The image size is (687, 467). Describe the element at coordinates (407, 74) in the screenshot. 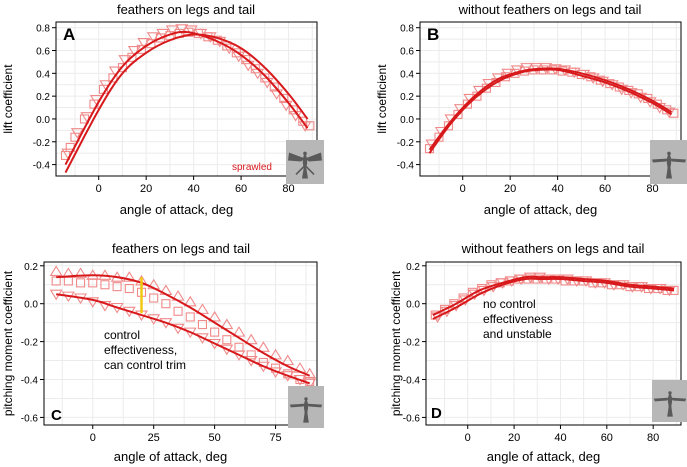

I see `y-tick-label: 0.4` at that location.